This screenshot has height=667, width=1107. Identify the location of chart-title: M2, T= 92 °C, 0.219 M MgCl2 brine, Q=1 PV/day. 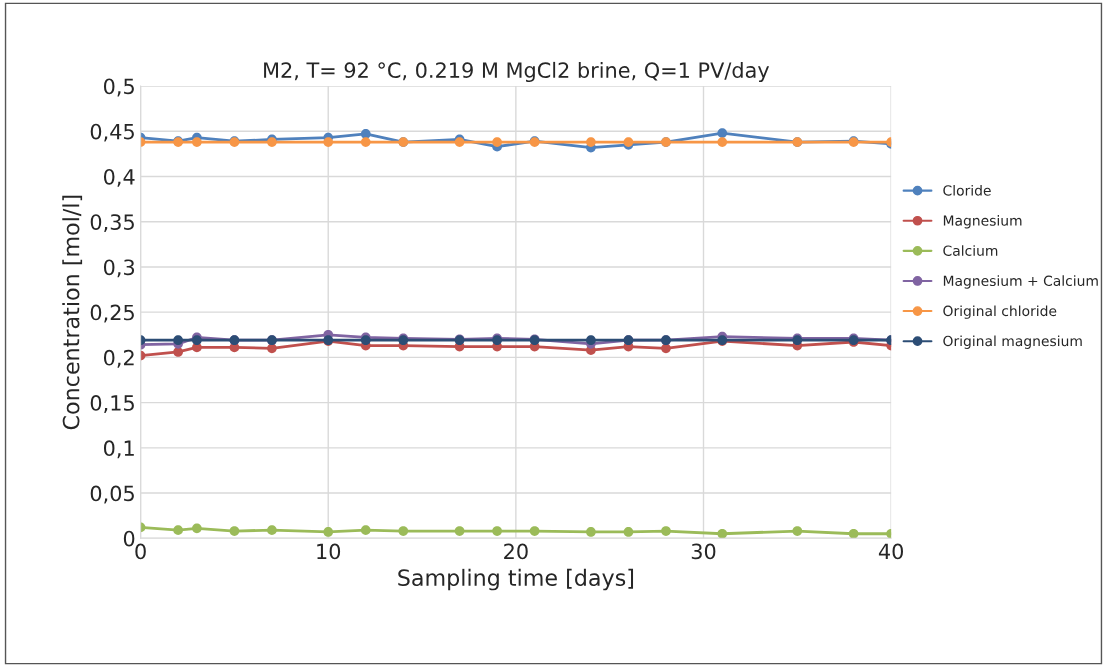
(517, 72).